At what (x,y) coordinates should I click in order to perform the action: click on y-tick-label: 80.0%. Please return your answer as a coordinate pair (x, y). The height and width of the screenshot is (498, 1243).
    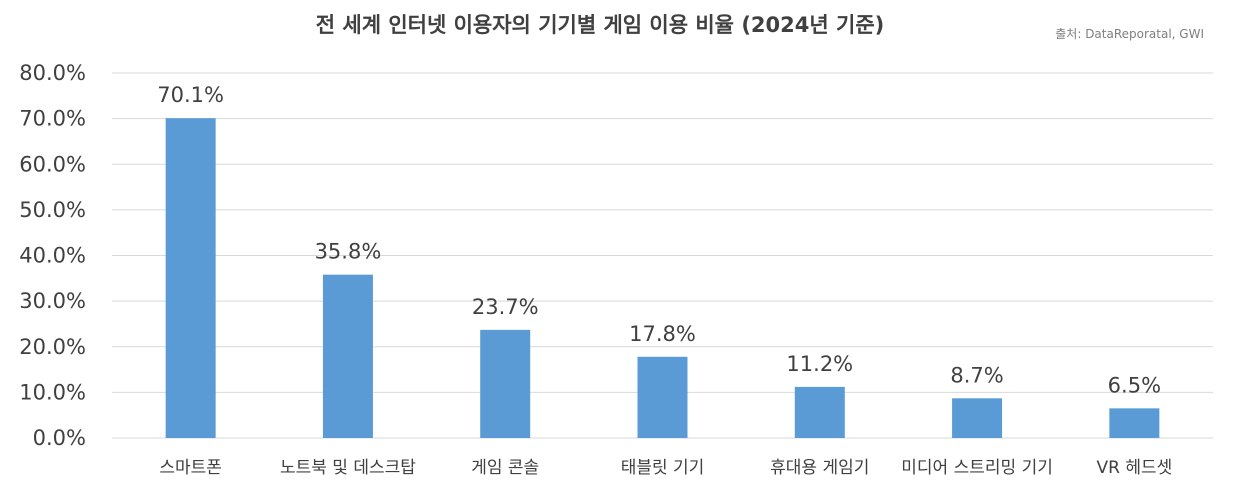
    Looking at the image, I should click on (52, 73).